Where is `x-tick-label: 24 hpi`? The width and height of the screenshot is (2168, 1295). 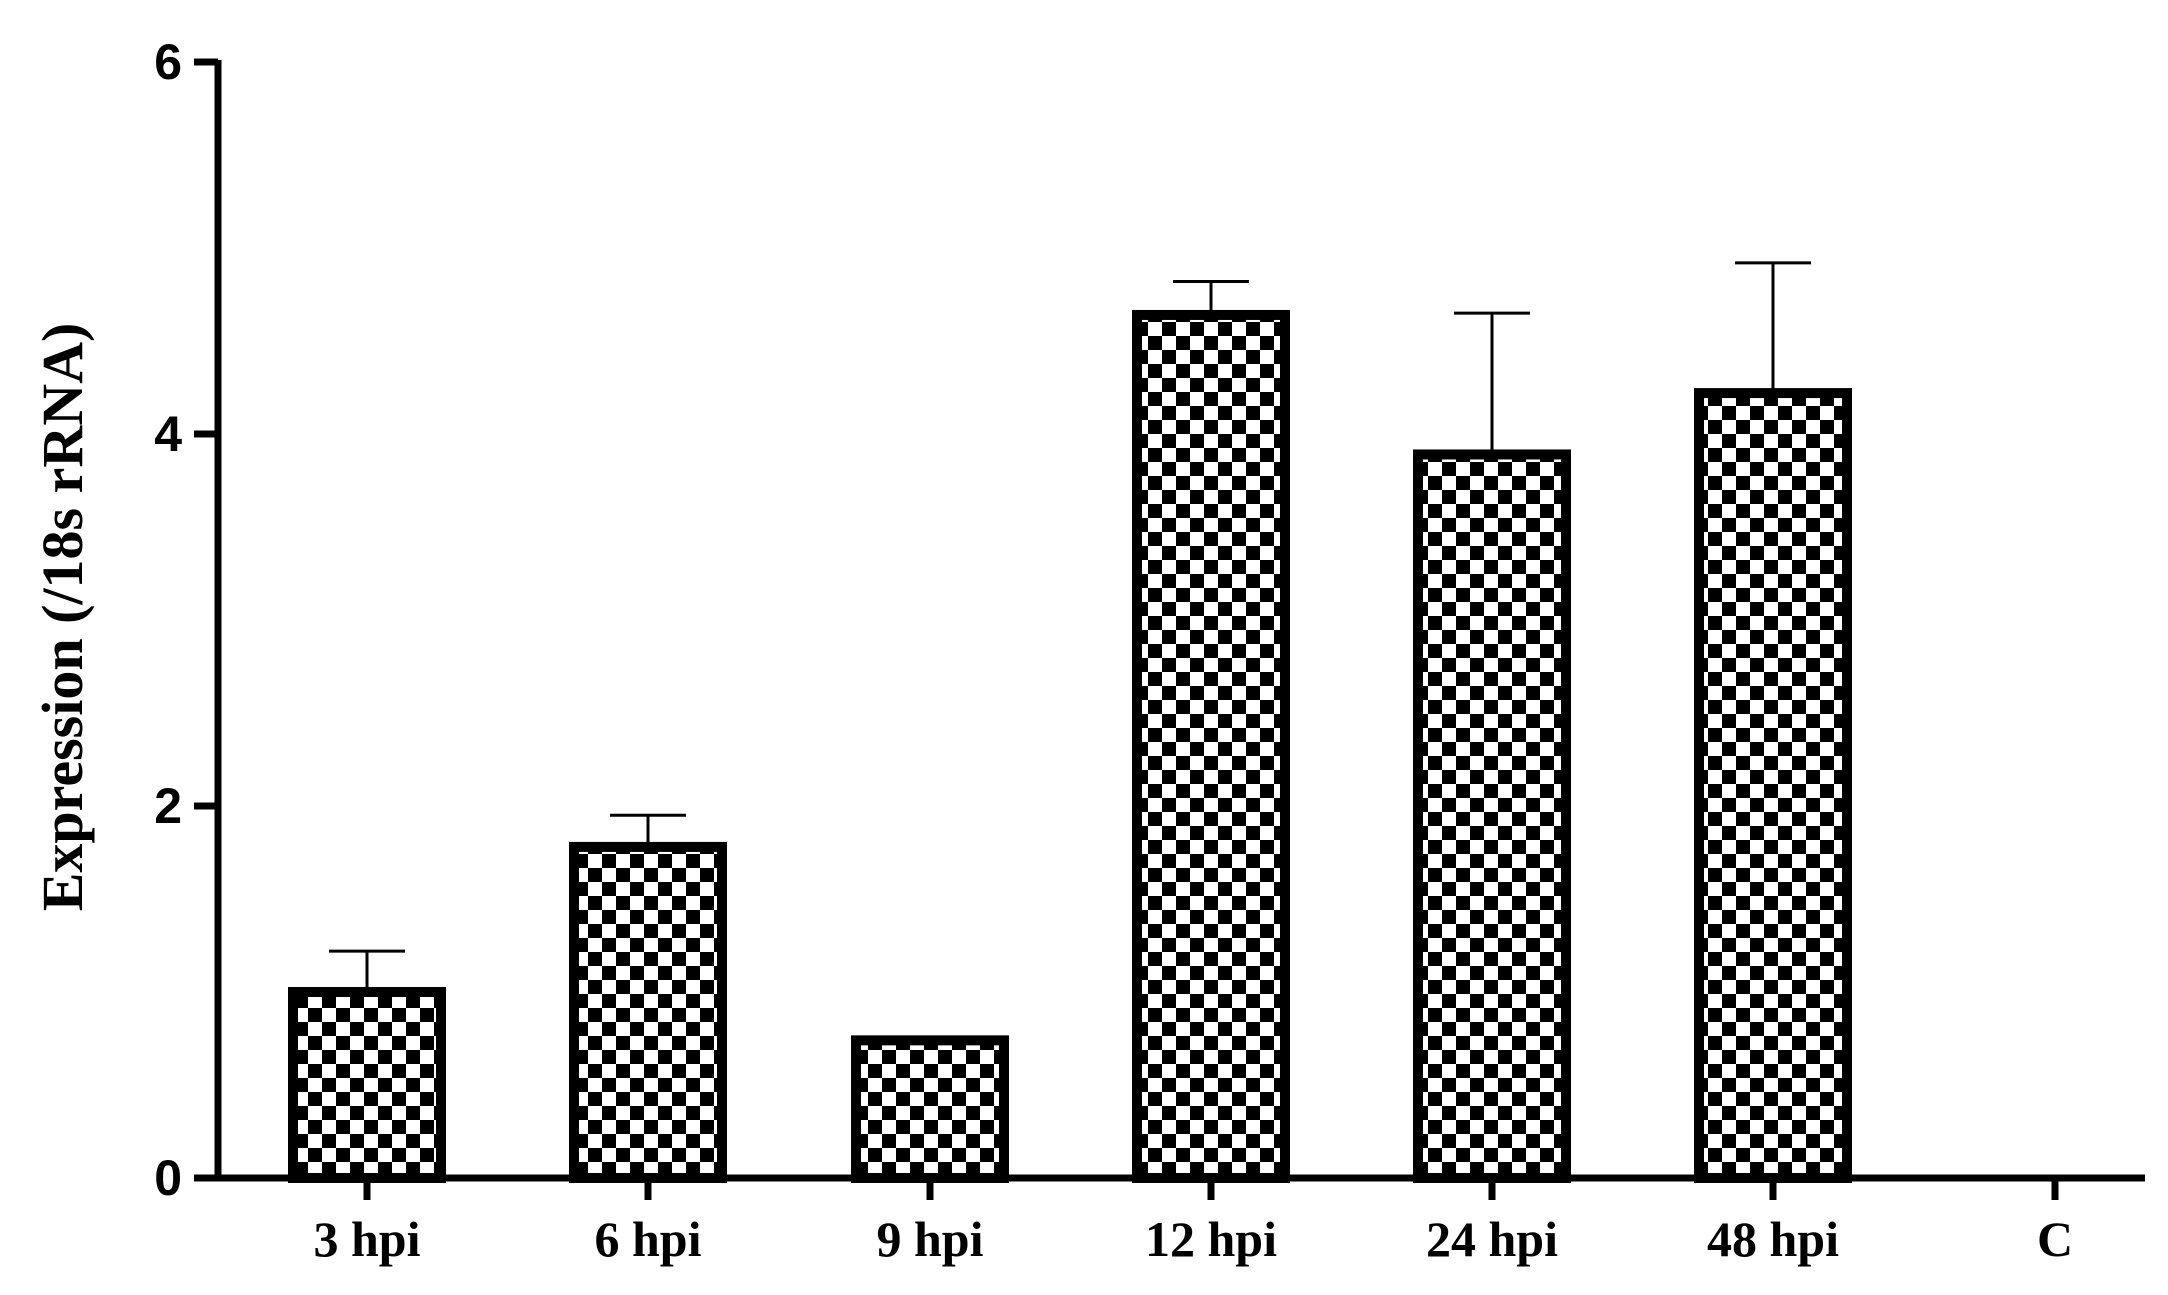 x-tick-label: 24 hpi is located at coordinates (1492, 1239).